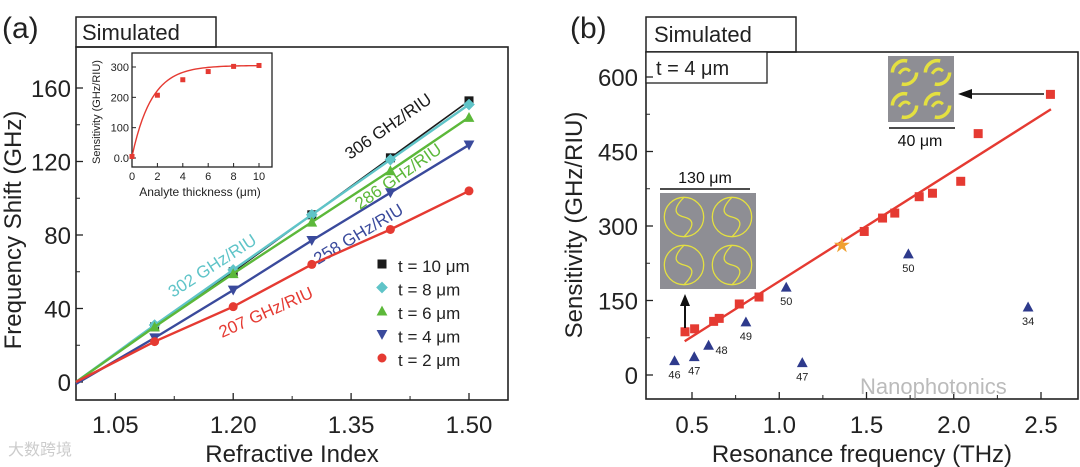 The width and height of the screenshot is (1080, 467). I want to click on condition-label: t = 4 μm, so click(692, 69).